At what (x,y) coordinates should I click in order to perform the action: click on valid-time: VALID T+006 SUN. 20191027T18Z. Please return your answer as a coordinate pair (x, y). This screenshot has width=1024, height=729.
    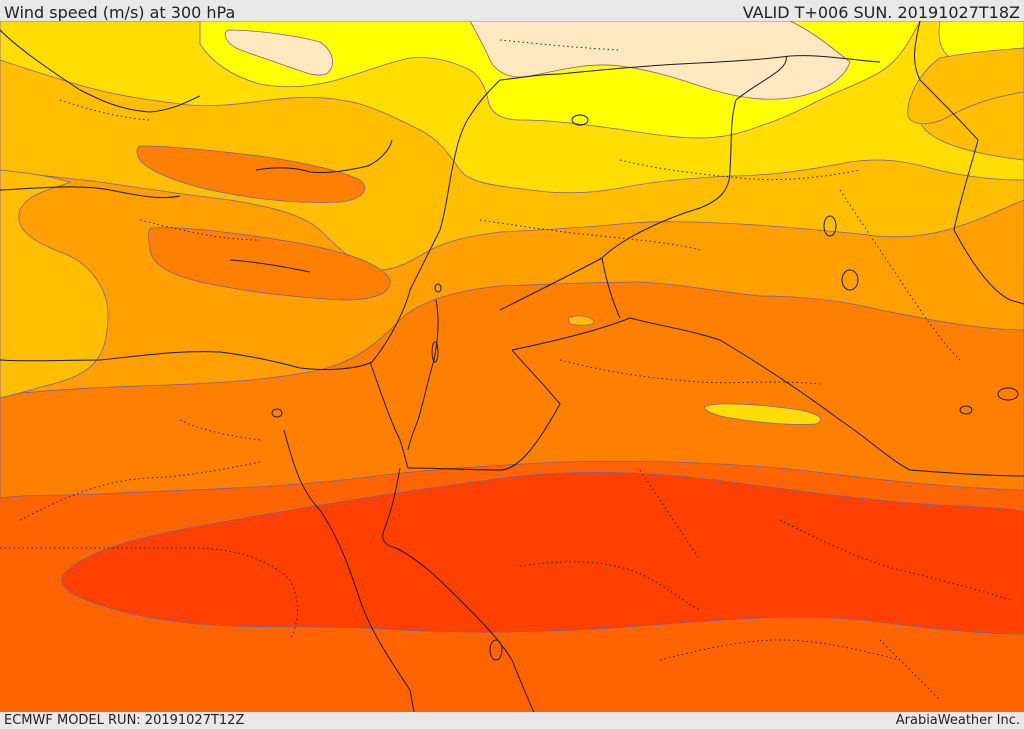
    Looking at the image, I should click on (881, 12).